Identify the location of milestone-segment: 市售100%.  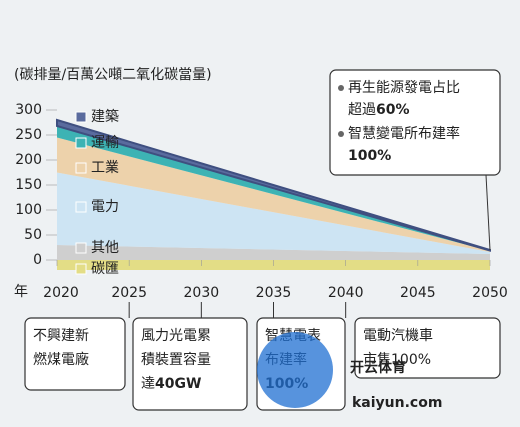
(397, 359).